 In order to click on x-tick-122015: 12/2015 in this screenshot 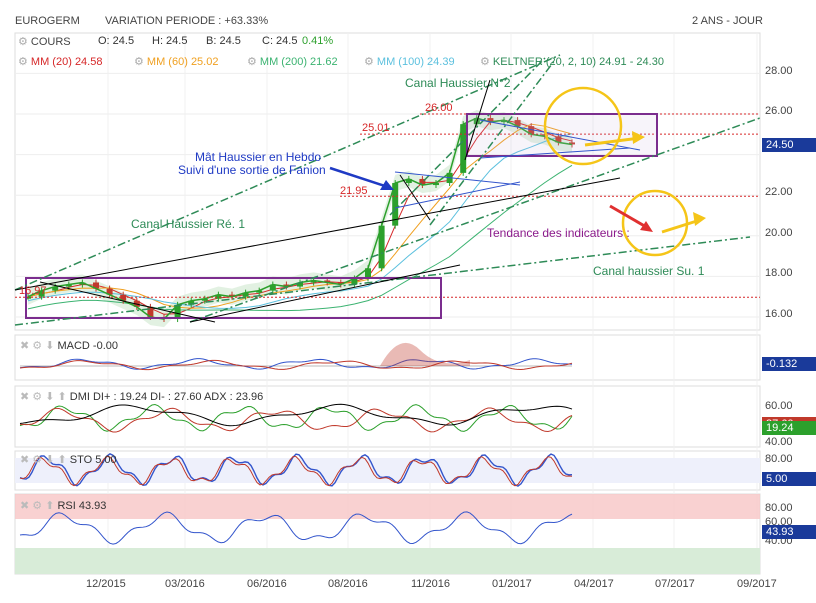, I will do `click(106, 584)`.